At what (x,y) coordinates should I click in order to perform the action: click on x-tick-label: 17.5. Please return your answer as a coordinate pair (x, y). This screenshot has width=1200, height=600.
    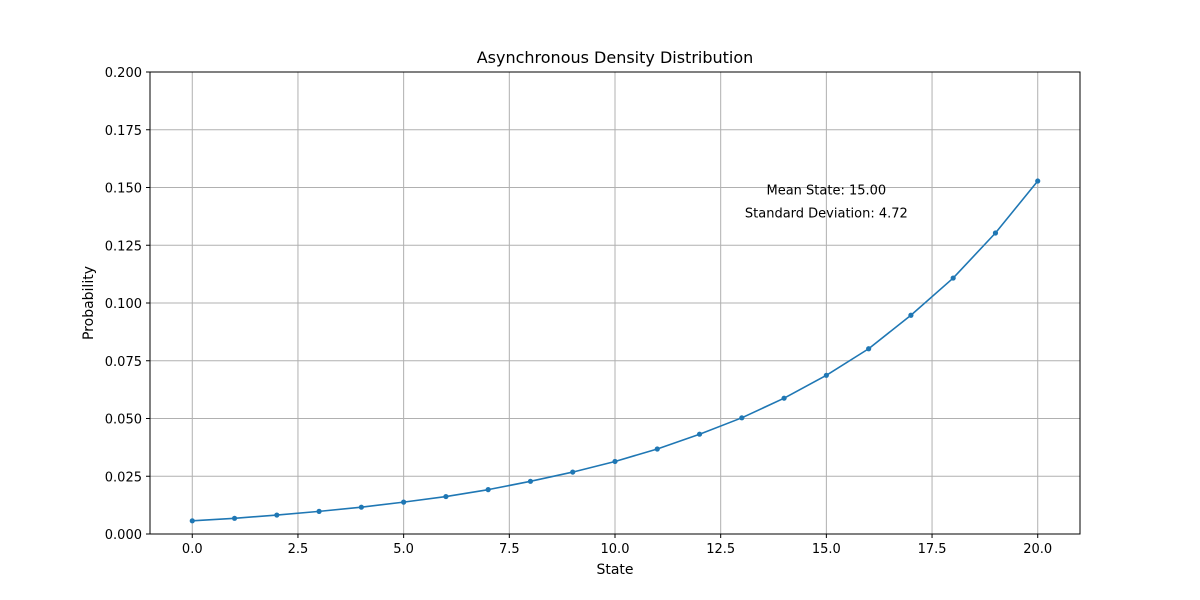
    Looking at the image, I should click on (932, 549).